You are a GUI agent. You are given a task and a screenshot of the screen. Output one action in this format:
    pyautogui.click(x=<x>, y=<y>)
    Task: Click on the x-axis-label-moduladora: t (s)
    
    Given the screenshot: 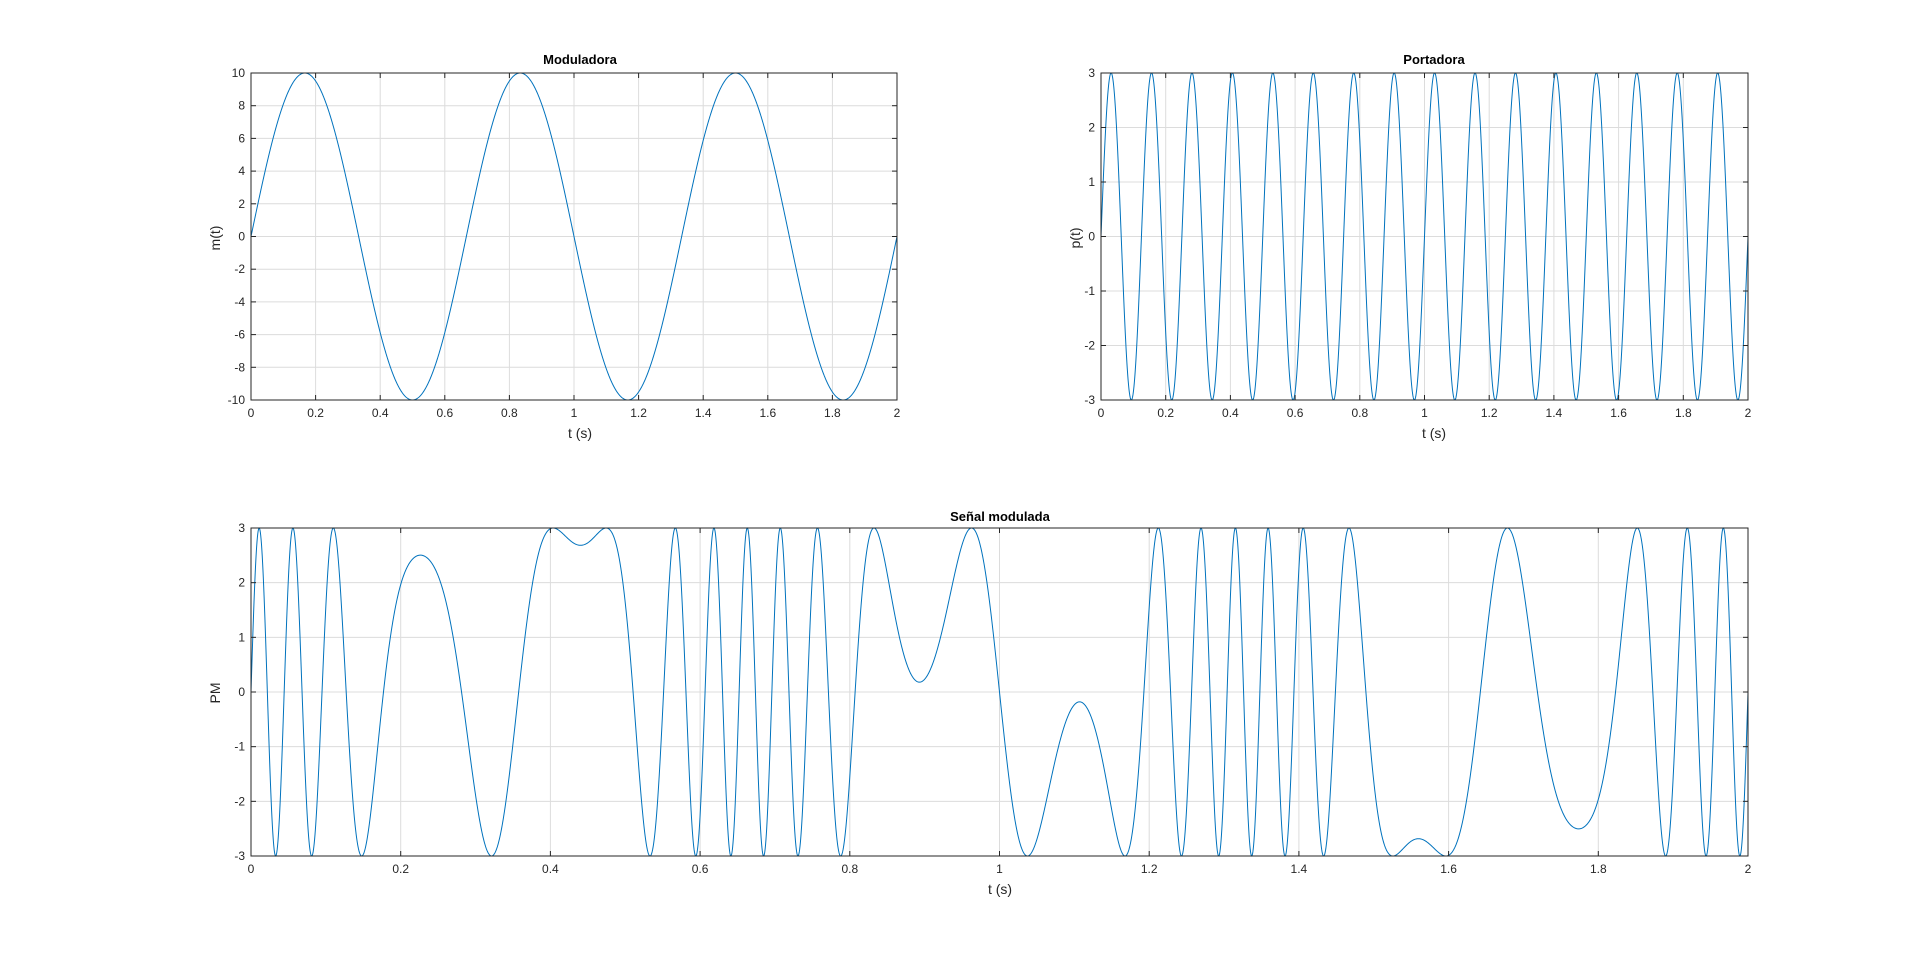 What is the action you would take?
    pyautogui.click(x=580, y=433)
    